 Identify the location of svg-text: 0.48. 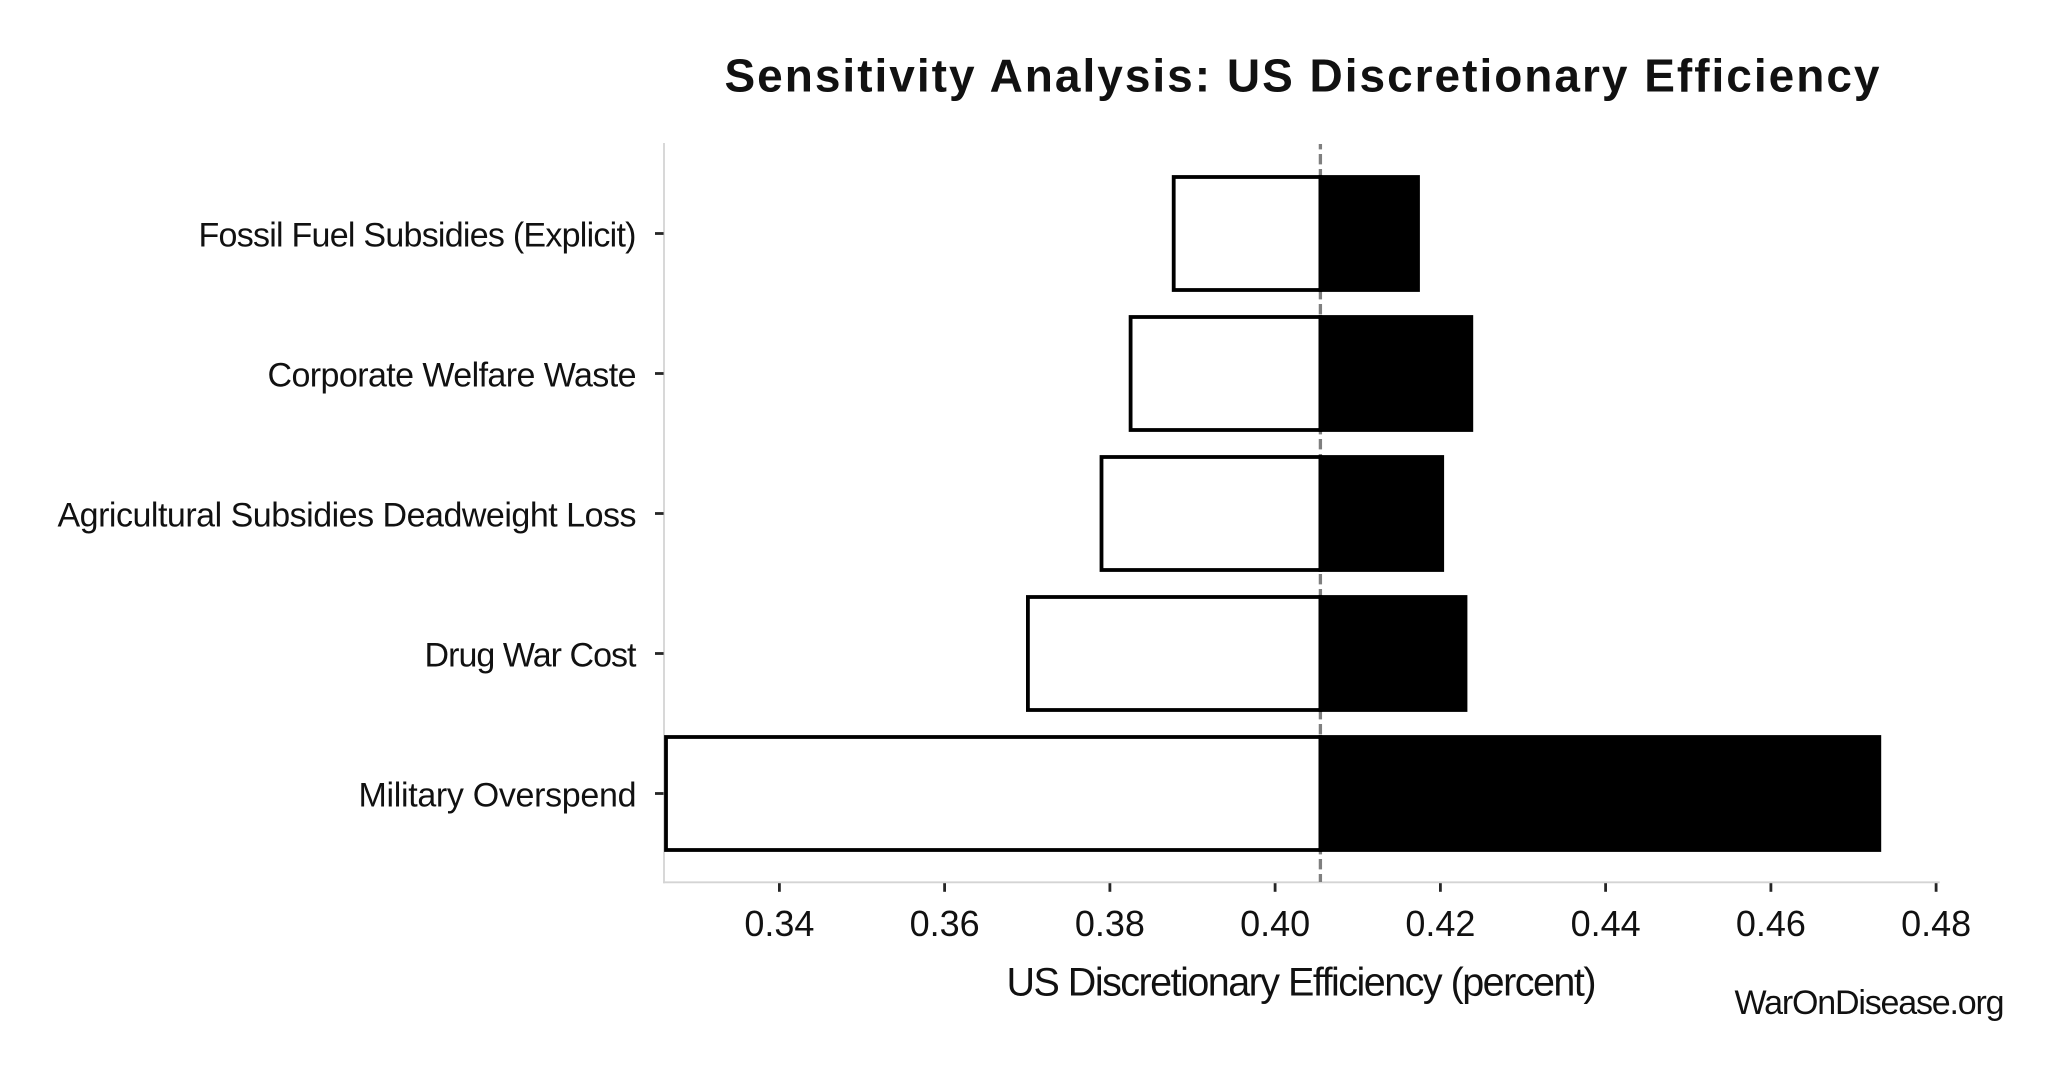
(1936, 923).